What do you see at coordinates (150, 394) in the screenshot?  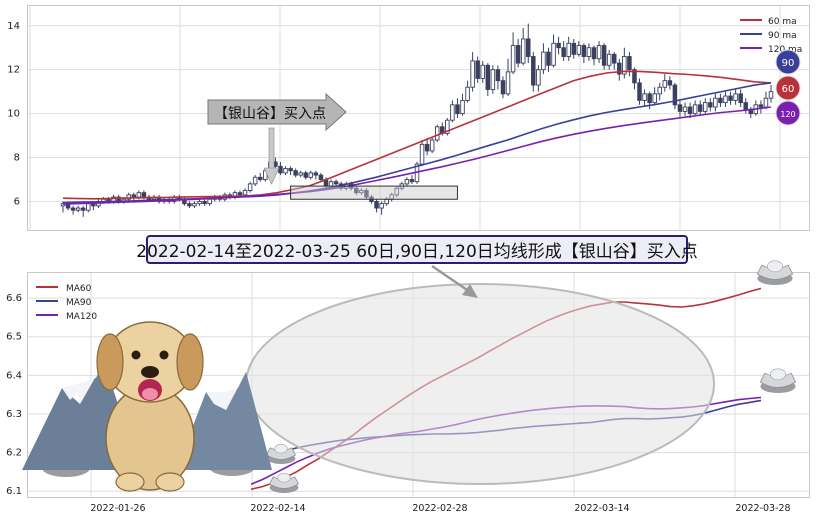 I see `dog-tongue` at bounding box center [150, 394].